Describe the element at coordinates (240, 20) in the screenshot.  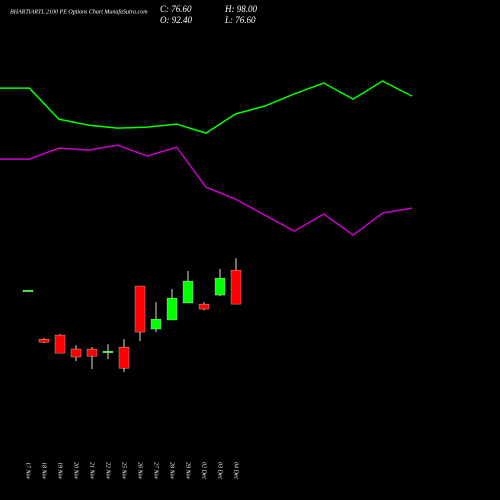
I see `low-label: L: 76.60` at that location.